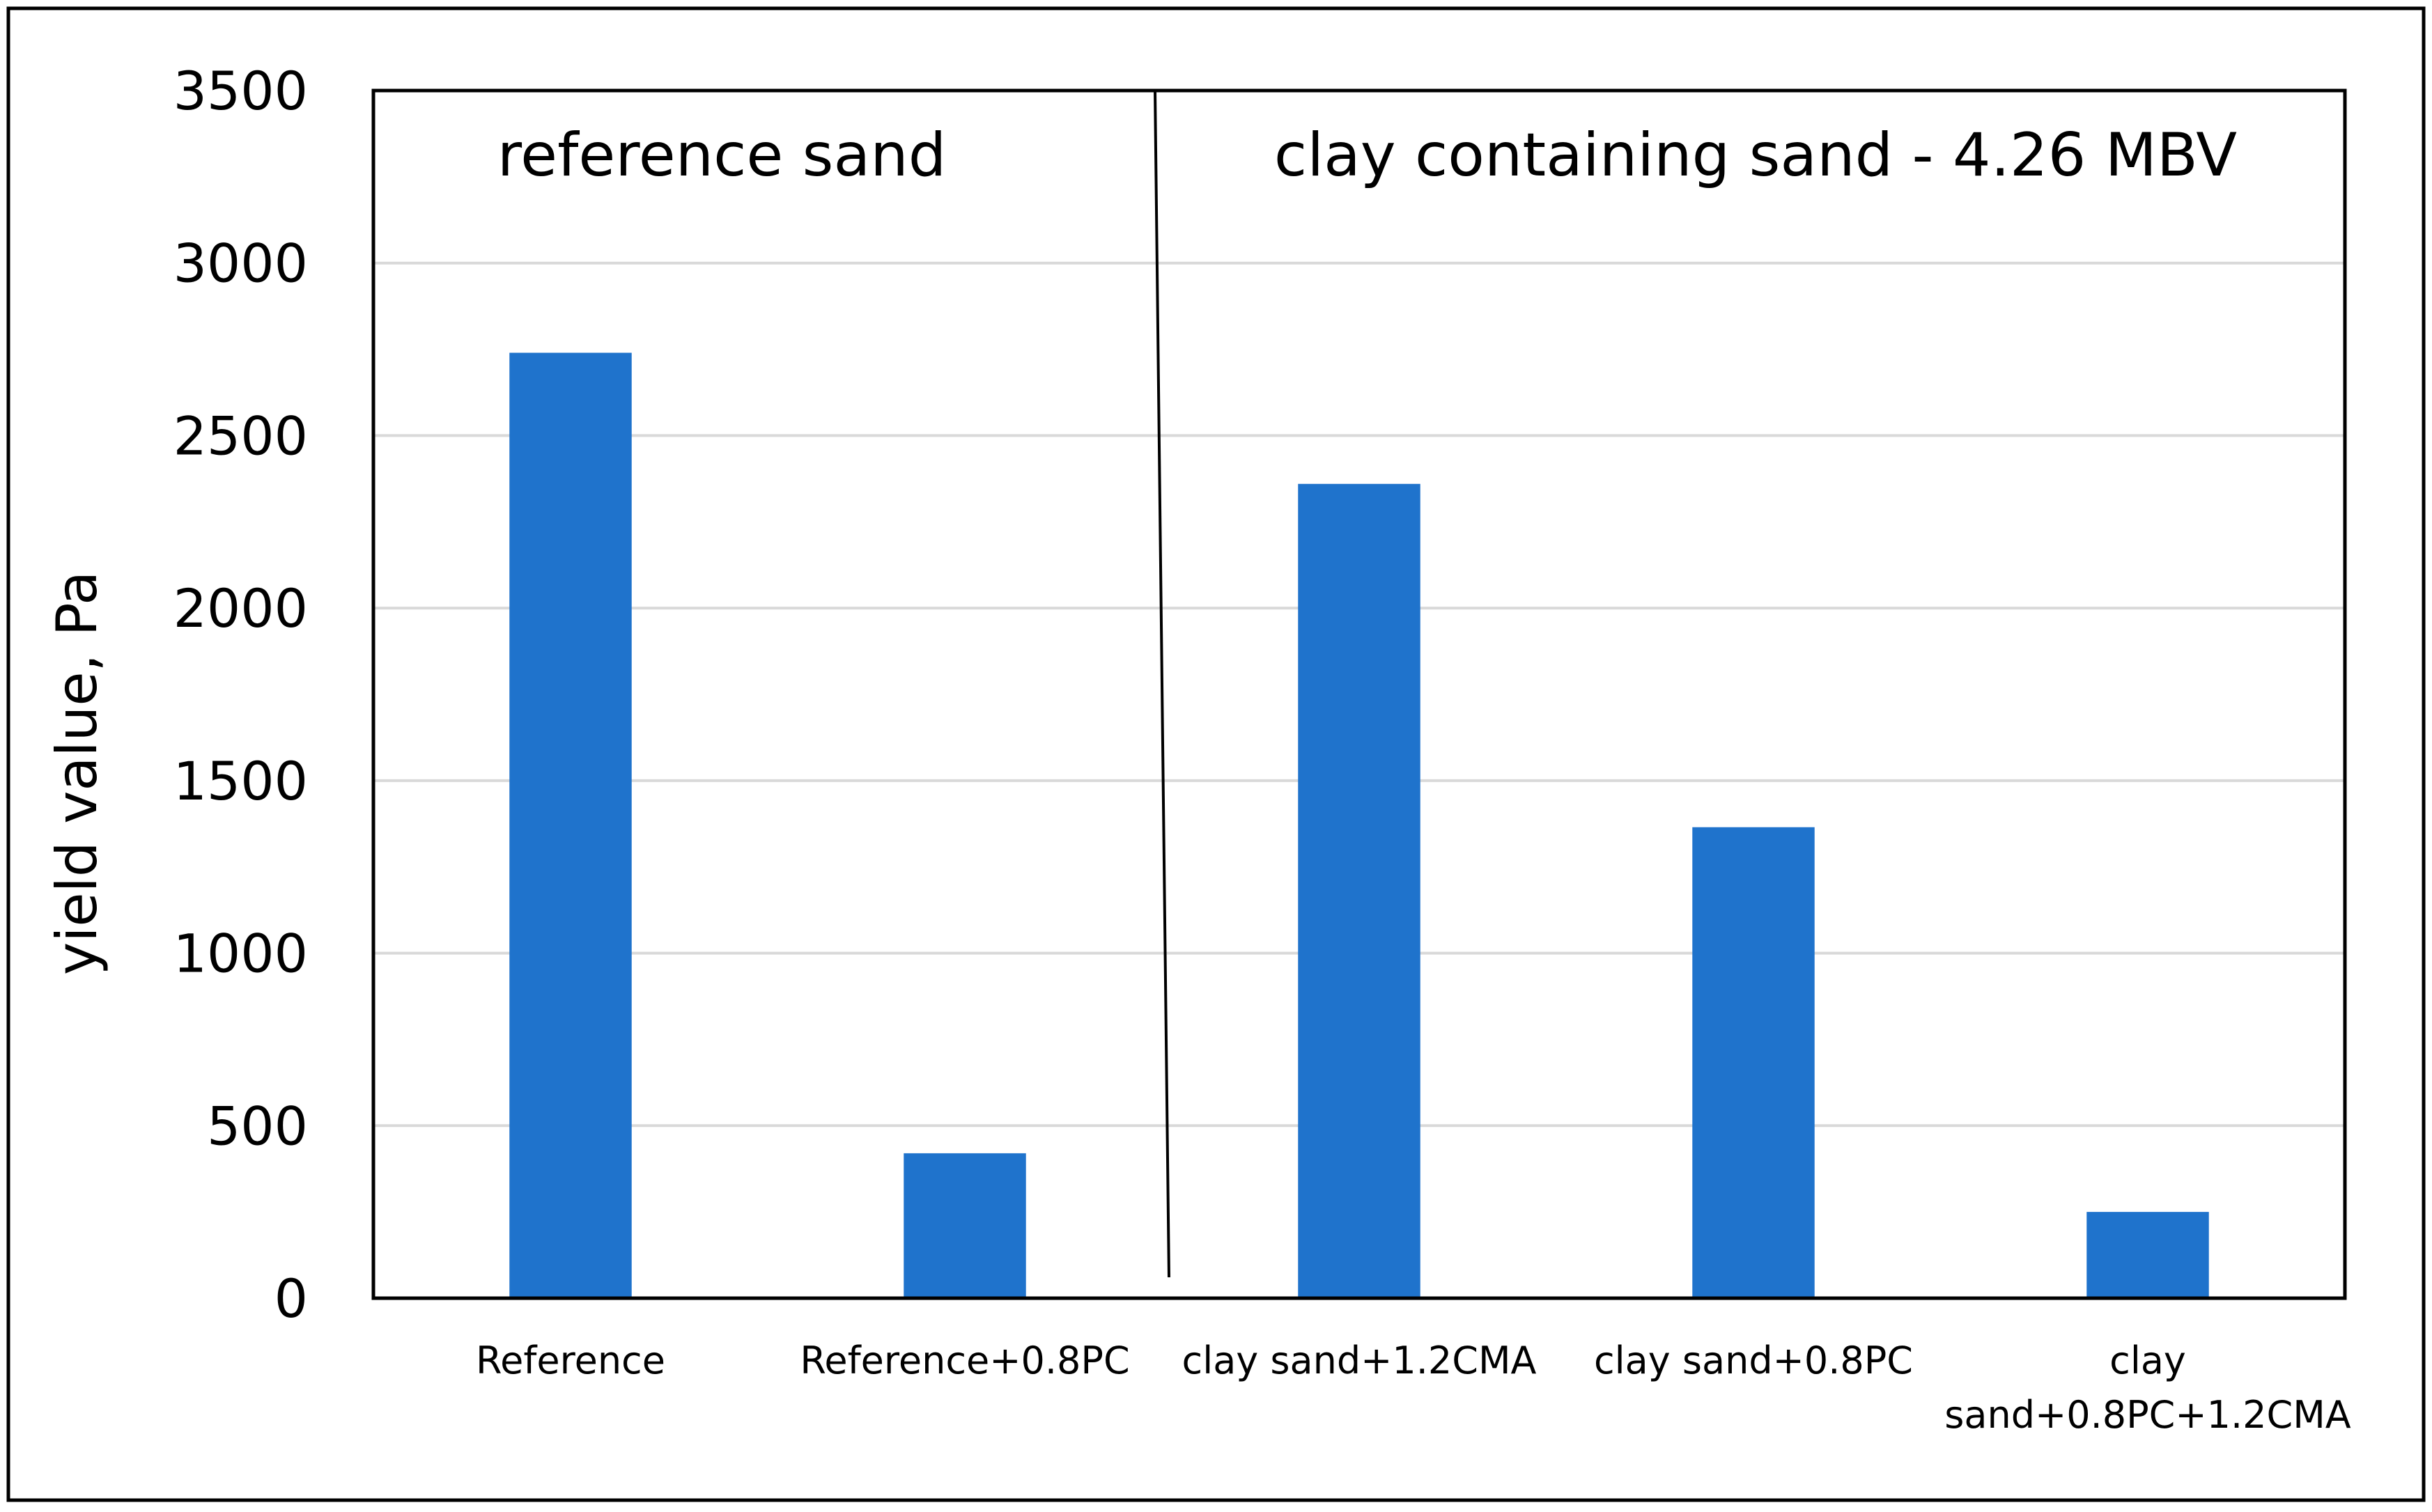 The height and width of the screenshot is (1512, 2432). I want to click on x-tick-label: clay sand+1.2CMA, so click(1359, 1361).